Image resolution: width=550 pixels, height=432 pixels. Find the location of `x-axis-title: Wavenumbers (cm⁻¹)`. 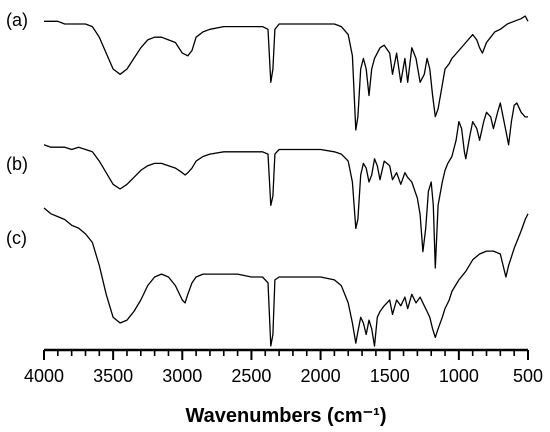

x-axis-title: Wavenumbers (cm⁻¹) is located at coordinates (286, 416).